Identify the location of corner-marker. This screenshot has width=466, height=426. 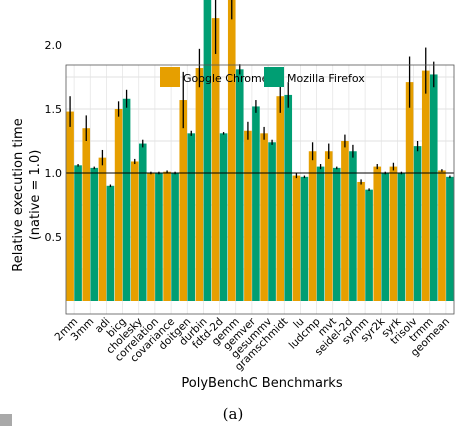
(6, 420).